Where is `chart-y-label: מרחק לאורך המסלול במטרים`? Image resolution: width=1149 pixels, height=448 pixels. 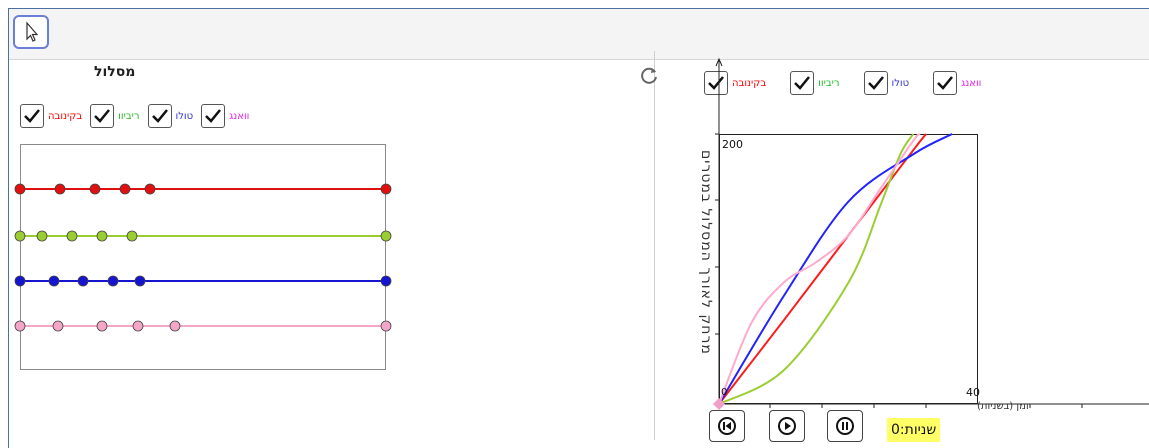 chart-y-label: מרחק לאורך המסלול במטרים is located at coordinates (704, 260).